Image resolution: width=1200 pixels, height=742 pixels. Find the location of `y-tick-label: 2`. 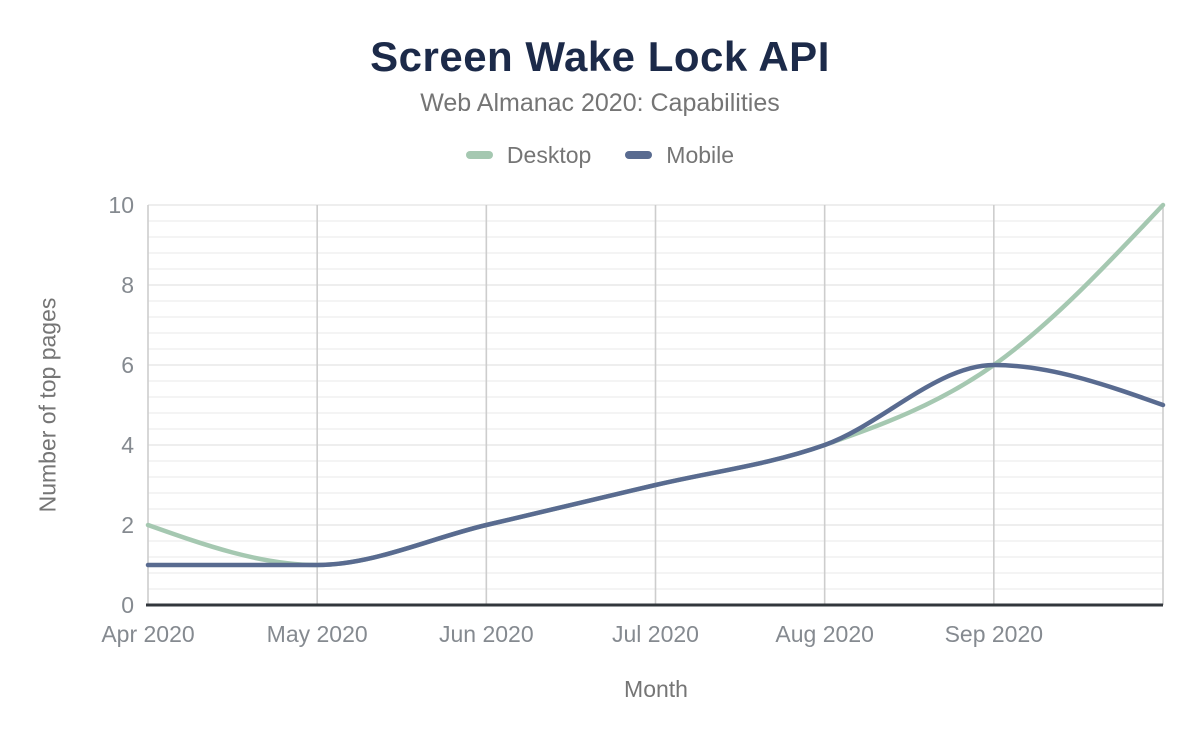

y-tick-label: 2 is located at coordinates (127, 525).